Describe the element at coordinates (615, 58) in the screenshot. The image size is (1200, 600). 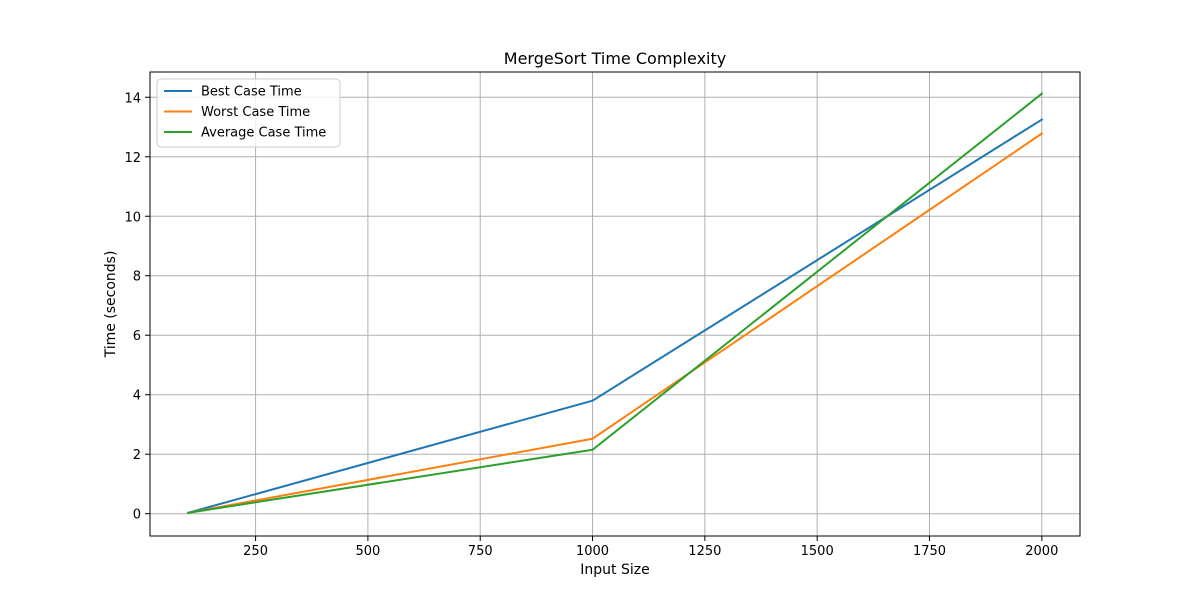
I see `chart-title: MergeSort Time Complexity` at that location.